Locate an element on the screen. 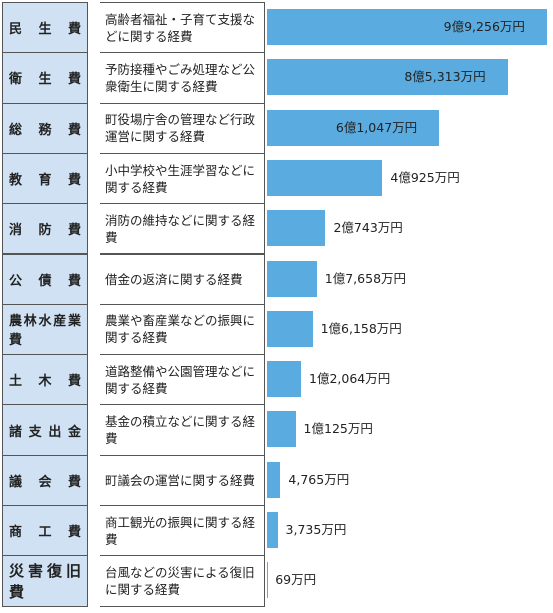 This screenshot has height=613, width=553. category-cell: 消防費 is located at coordinates (45, 229).